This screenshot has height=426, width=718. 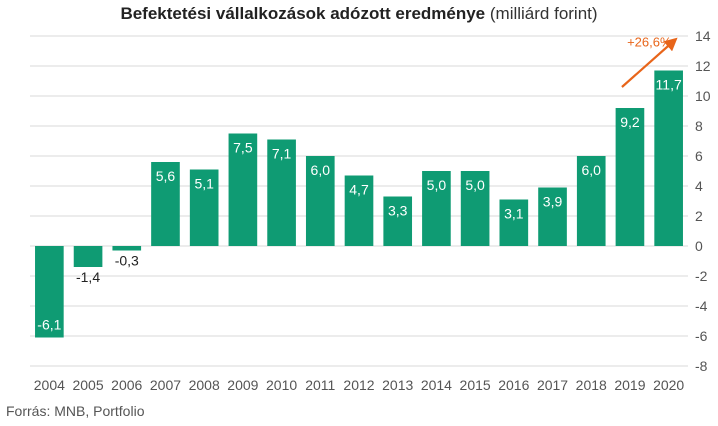 I want to click on y-axis-ticks: 14 12 10 8 6 4 2 0 -2 -4 -6 -8, so click(x=703, y=201).